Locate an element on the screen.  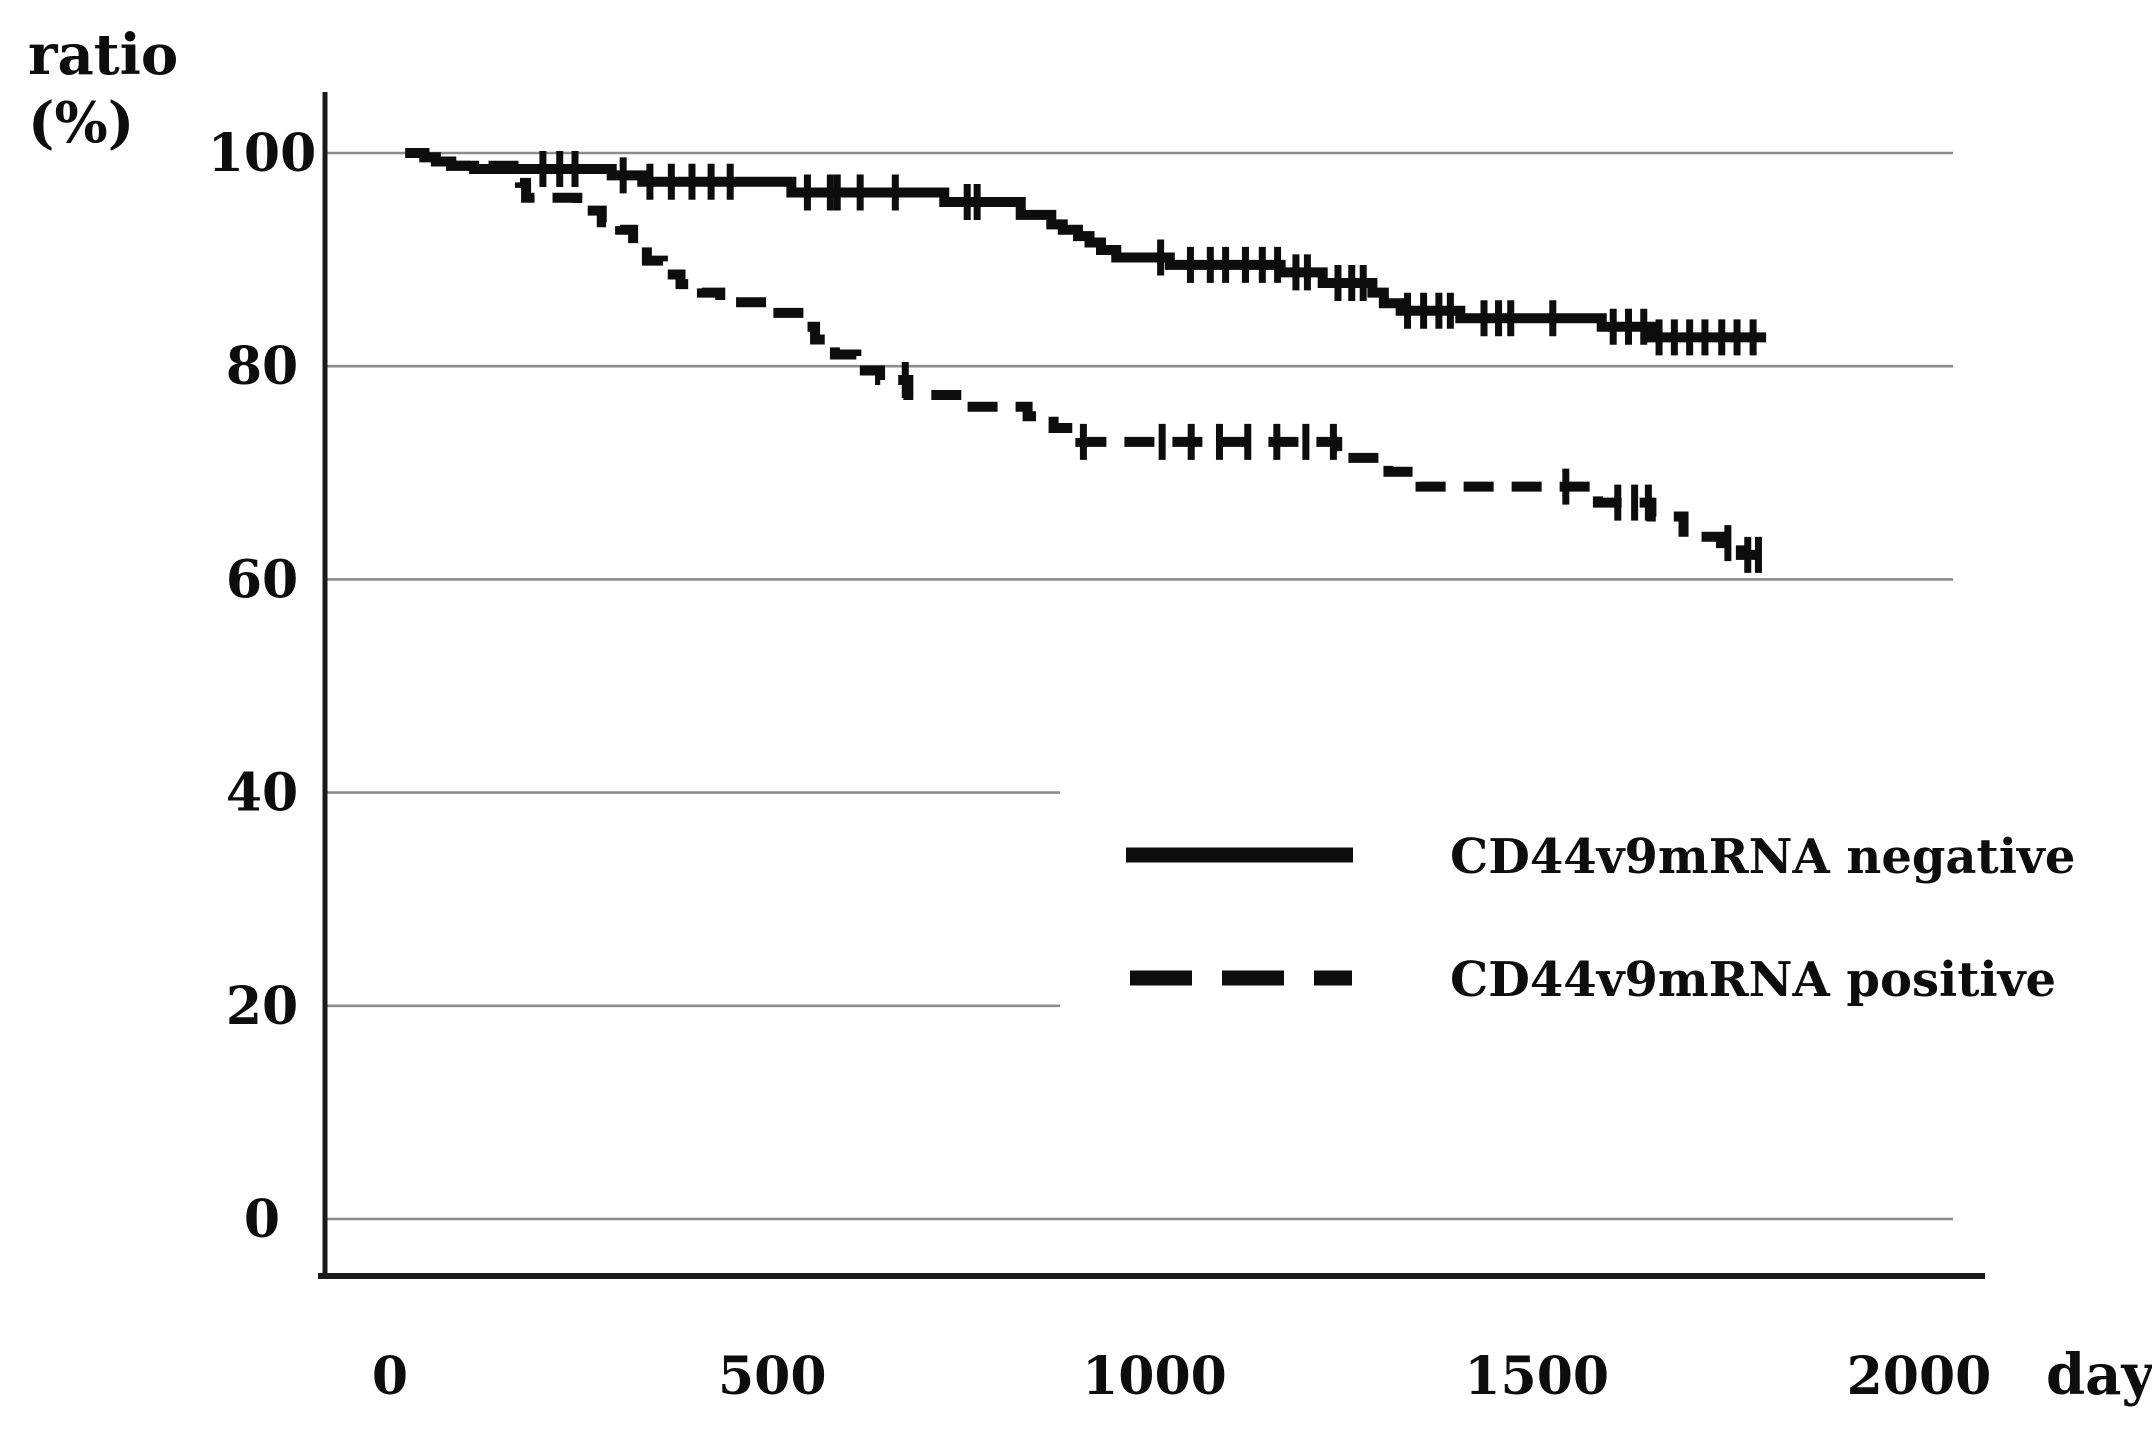
y-tick-label-20: 20 is located at coordinates (262, 1006).